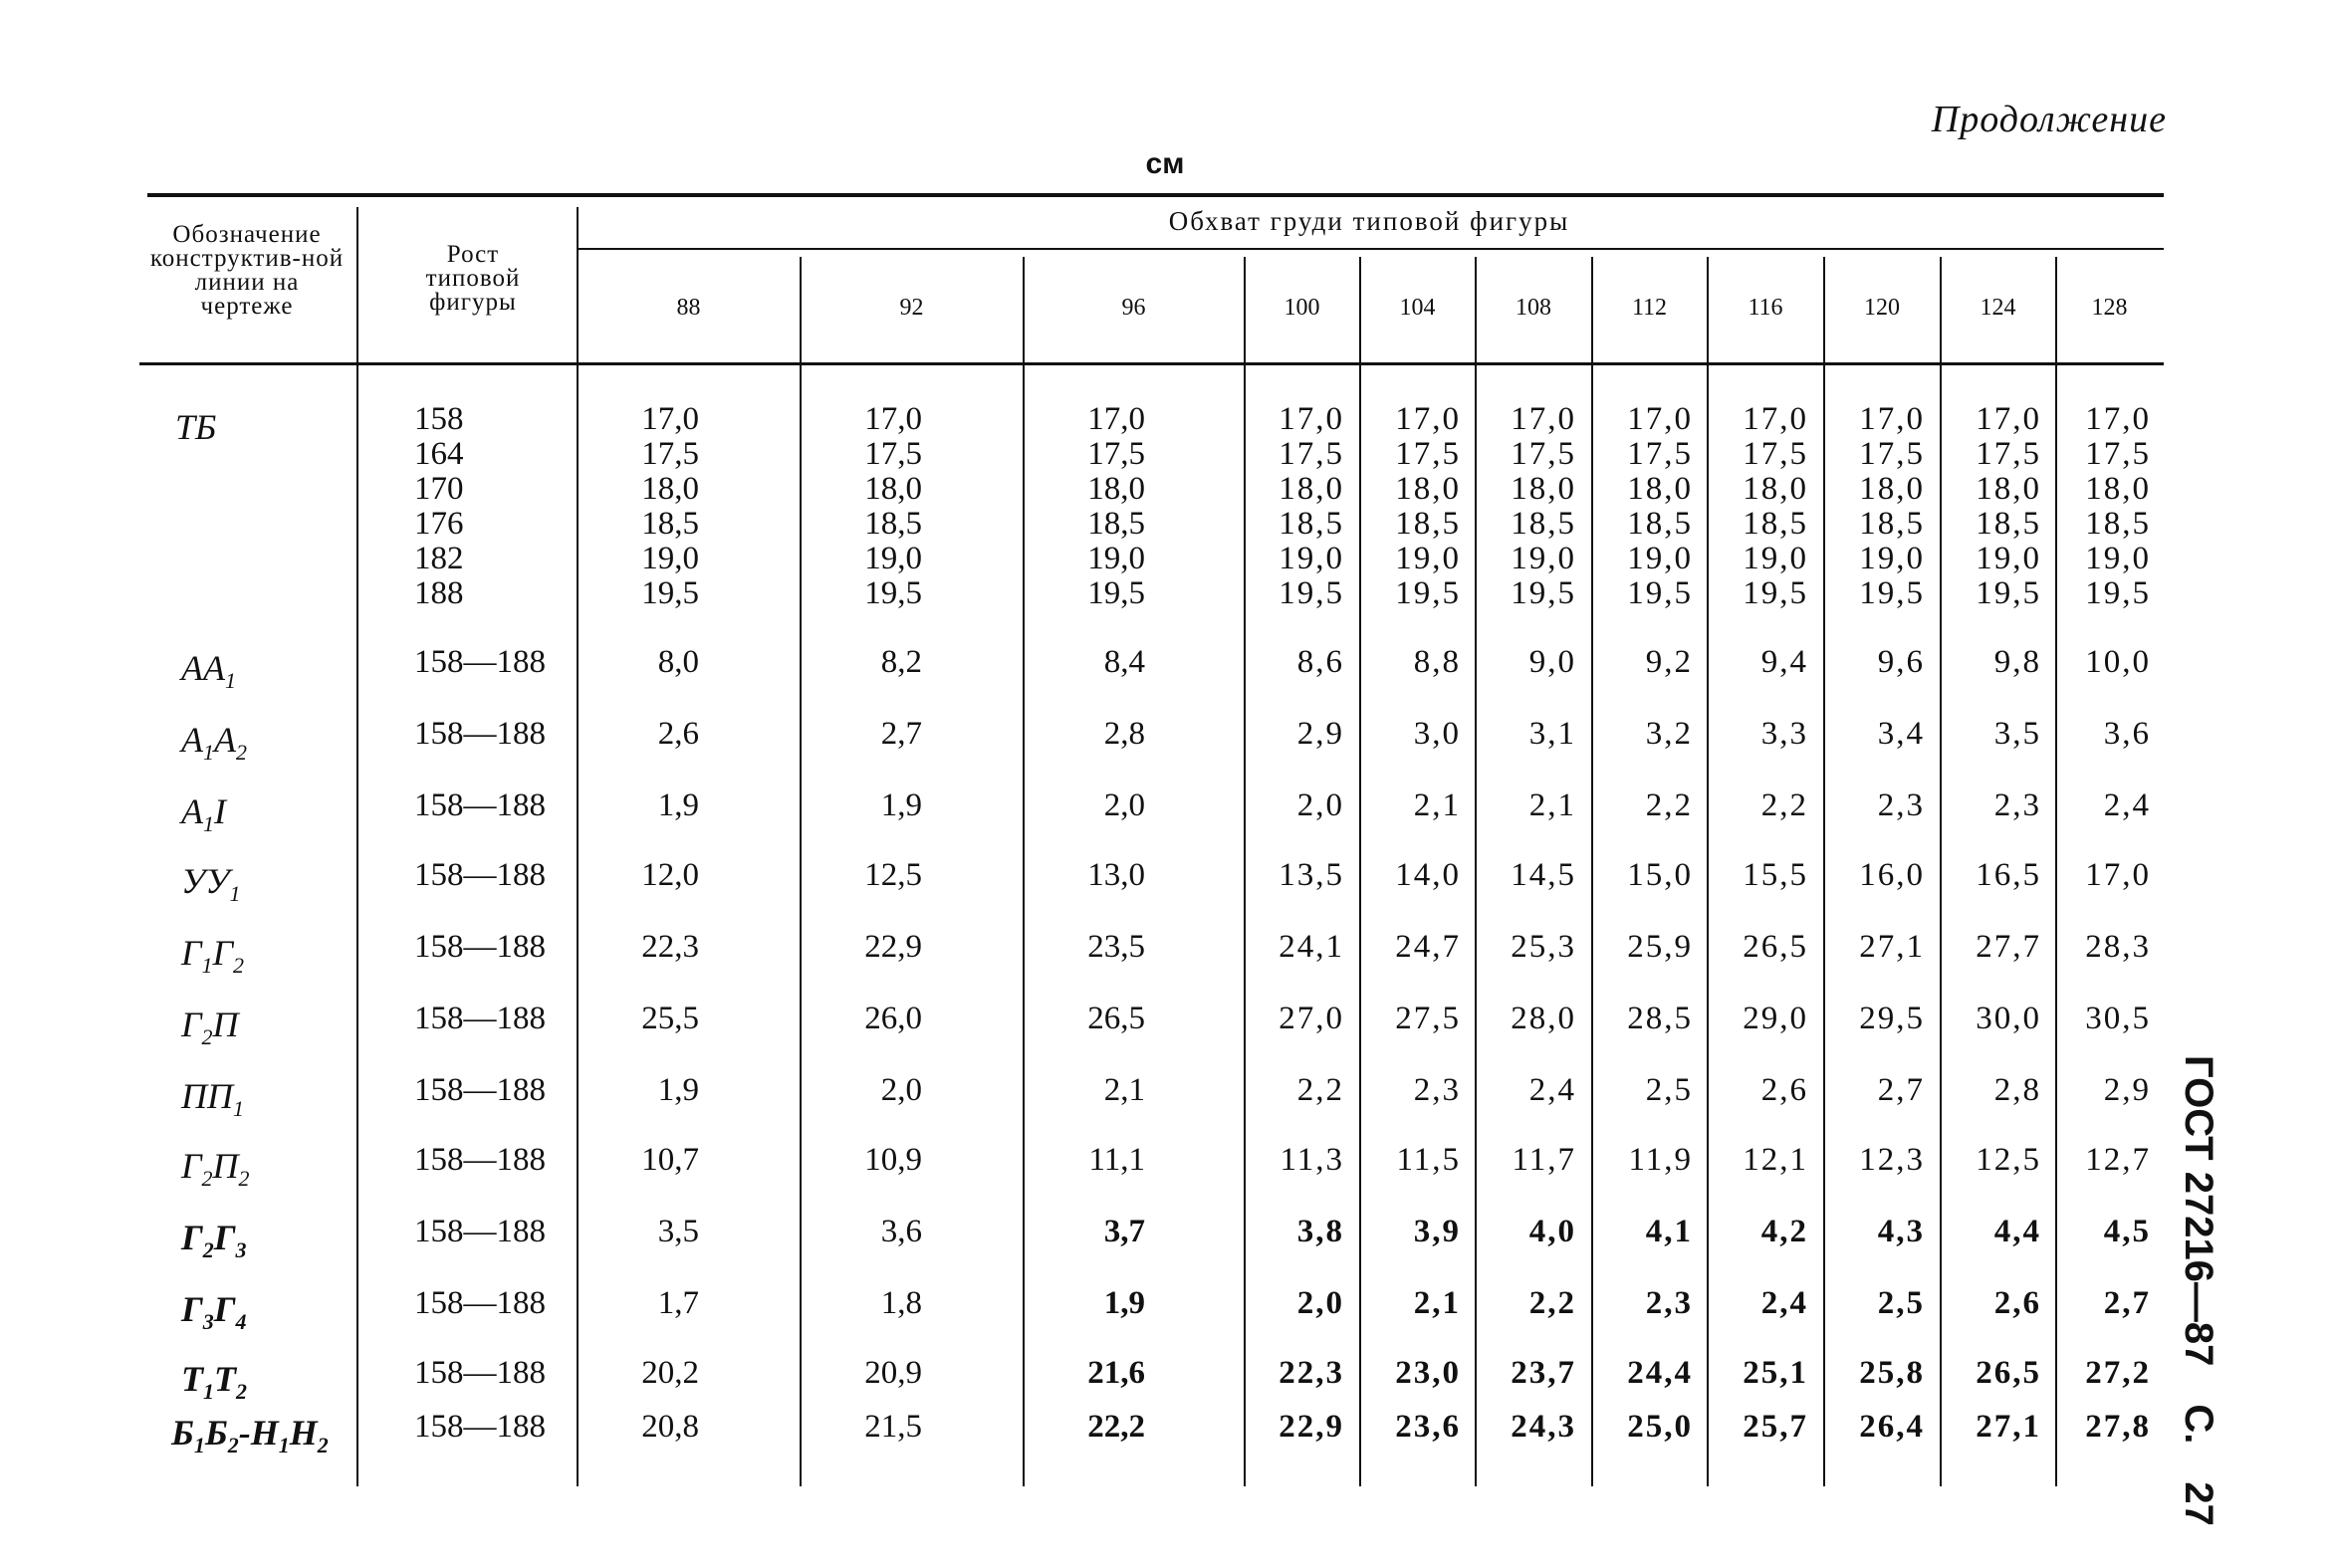 This screenshot has width=2333, height=1568. I want to click on chest-girth-header: Обхват груди типовой фигуры, so click(1369, 221).